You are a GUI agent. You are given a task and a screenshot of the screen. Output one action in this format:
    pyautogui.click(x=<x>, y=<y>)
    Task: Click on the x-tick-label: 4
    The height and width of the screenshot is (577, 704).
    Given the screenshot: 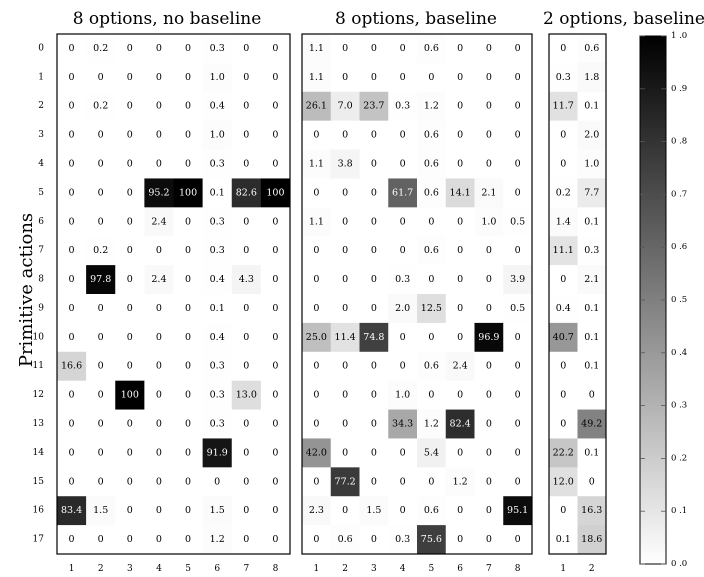 What is the action you would take?
    pyautogui.click(x=403, y=569)
    